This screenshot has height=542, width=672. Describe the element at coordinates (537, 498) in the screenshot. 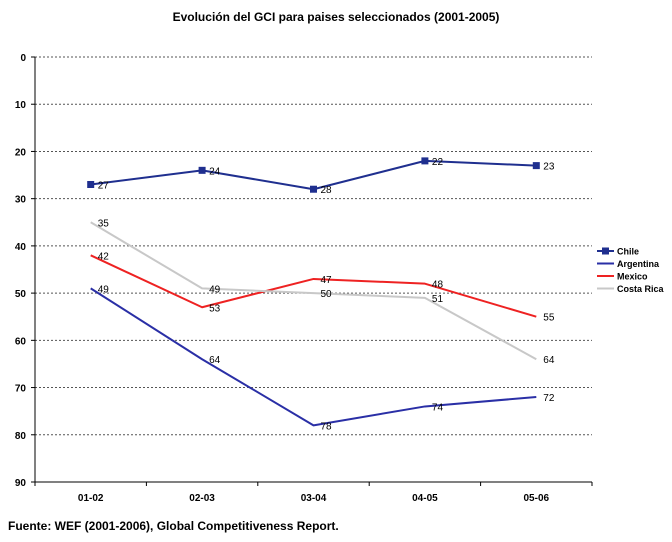

I see `x-tick-label: 05-06` at that location.